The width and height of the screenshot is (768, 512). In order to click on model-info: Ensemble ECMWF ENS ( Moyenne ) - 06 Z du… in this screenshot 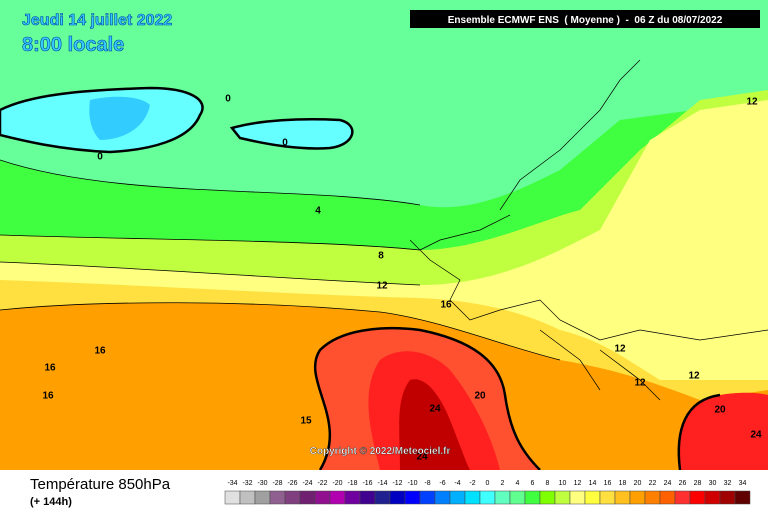, I will do `click(585, 20)`.